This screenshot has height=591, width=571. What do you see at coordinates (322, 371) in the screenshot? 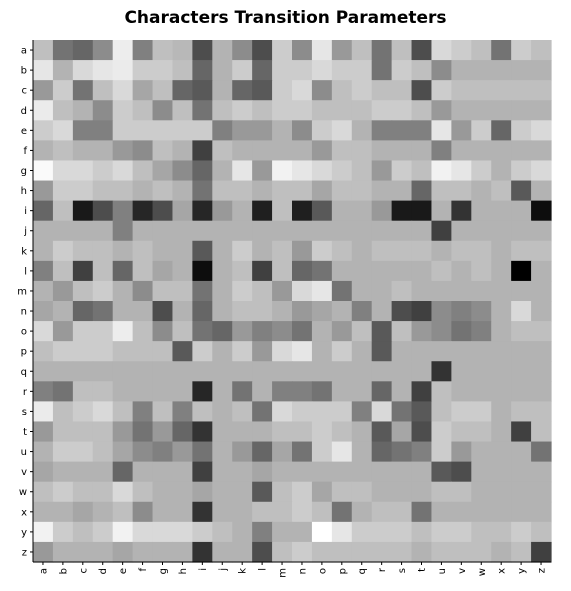
I see `heatmap-cell-q-o` at bounding box center [322, 371].